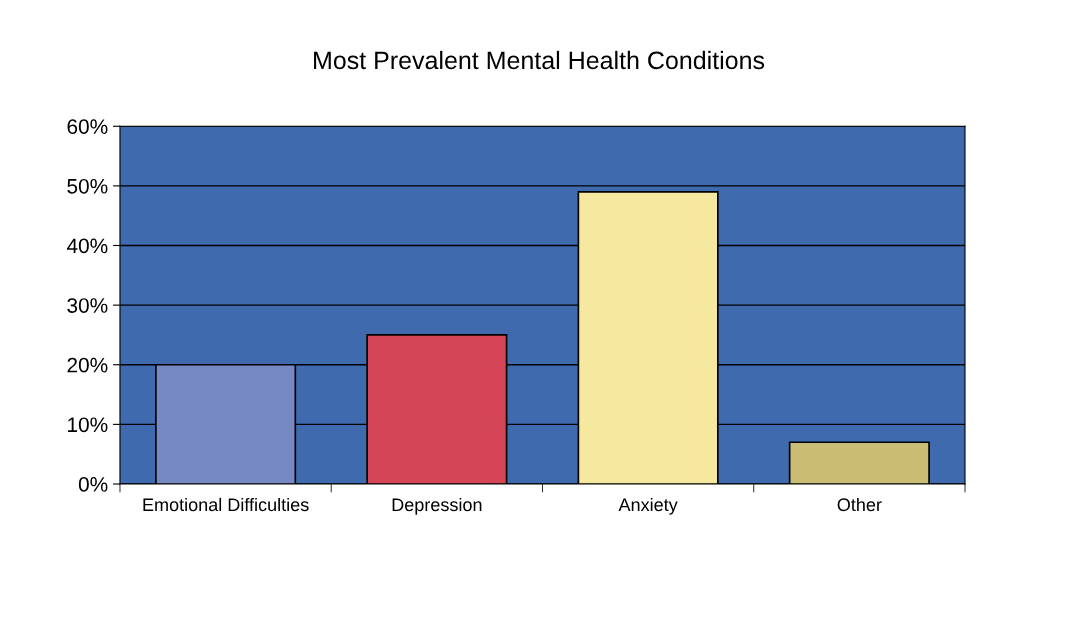  I want to click on y-tick-label: 40%, so click(87, 246).